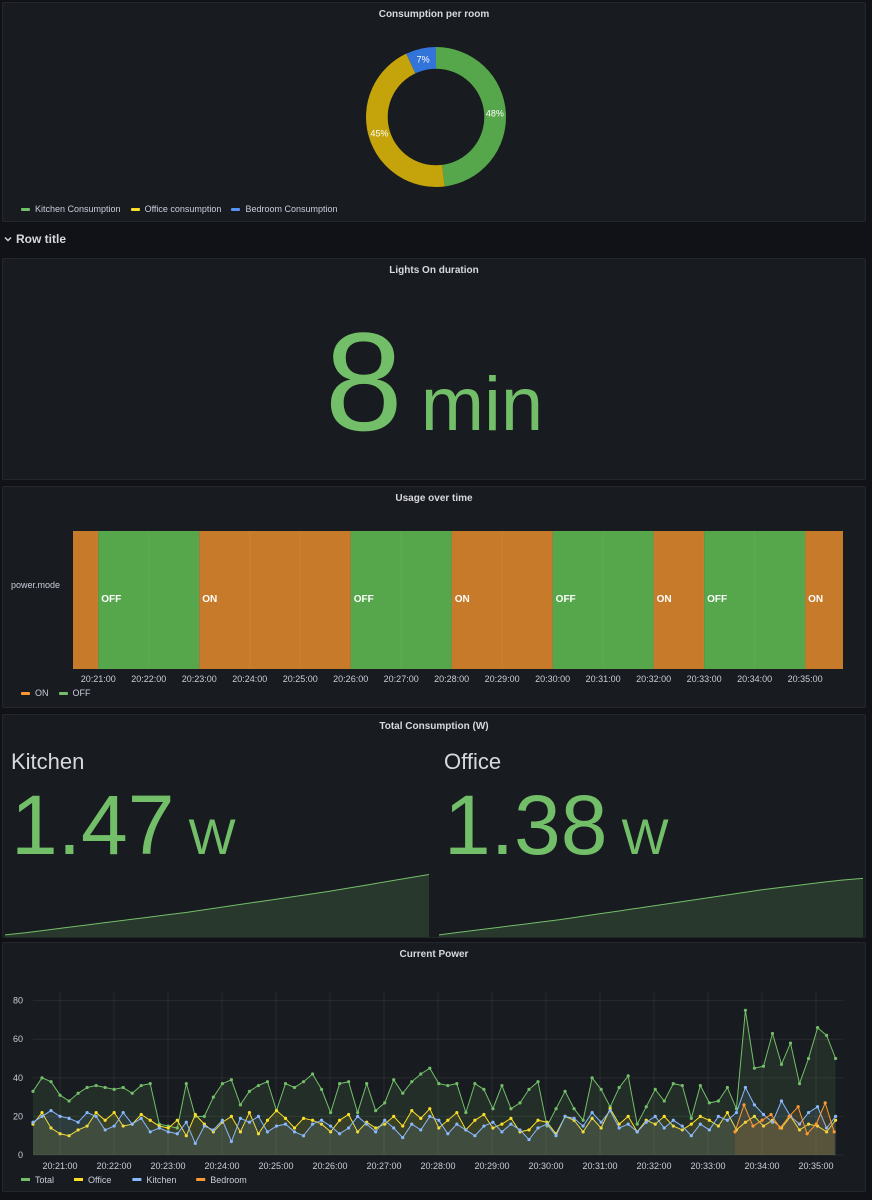 Image resolution: width=872 pixels, height=1200 pixels. What do you see at coordinates (78, 1179) in the screenshot?
I see `power-legend-swatch` at bounding box center [78, 1179].